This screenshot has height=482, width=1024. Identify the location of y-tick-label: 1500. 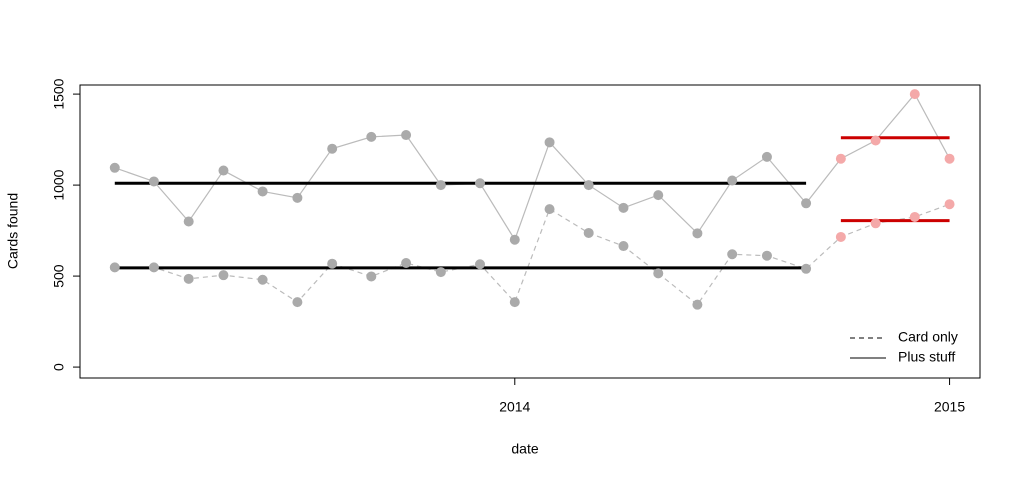
(59, 93).